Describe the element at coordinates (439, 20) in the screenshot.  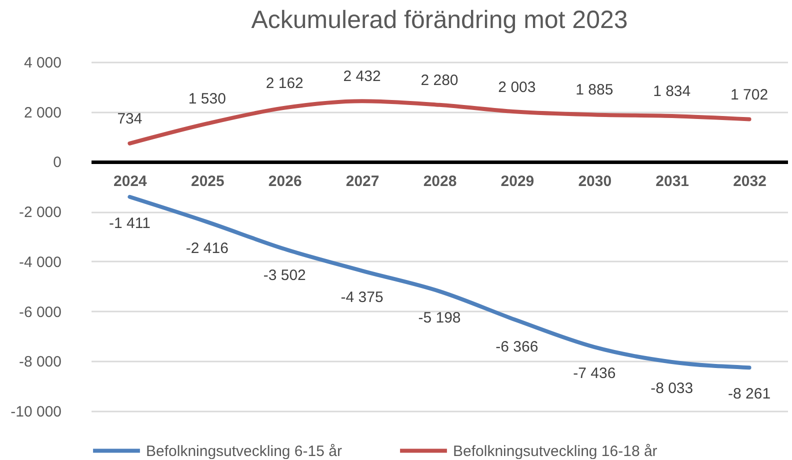
I see `chart-title: Ackumulerad förändring mot 2023` at that location.